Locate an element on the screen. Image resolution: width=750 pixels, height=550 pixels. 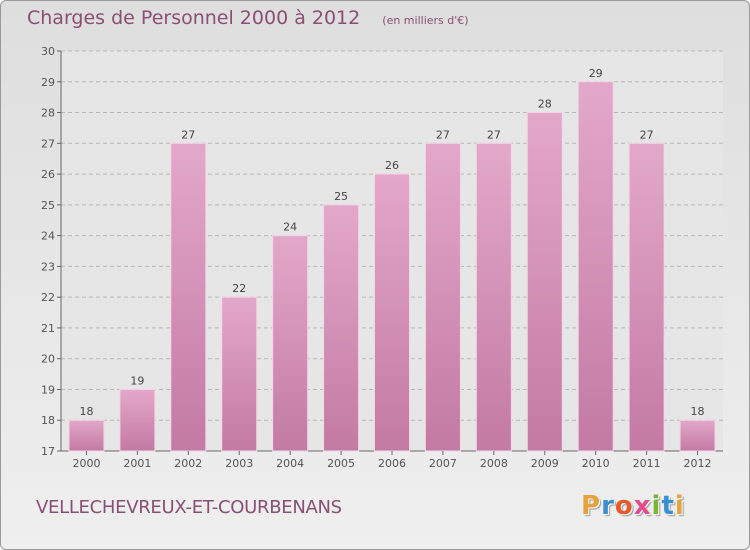
x-tick-label: 2003 is located at coordinates (239, 463).